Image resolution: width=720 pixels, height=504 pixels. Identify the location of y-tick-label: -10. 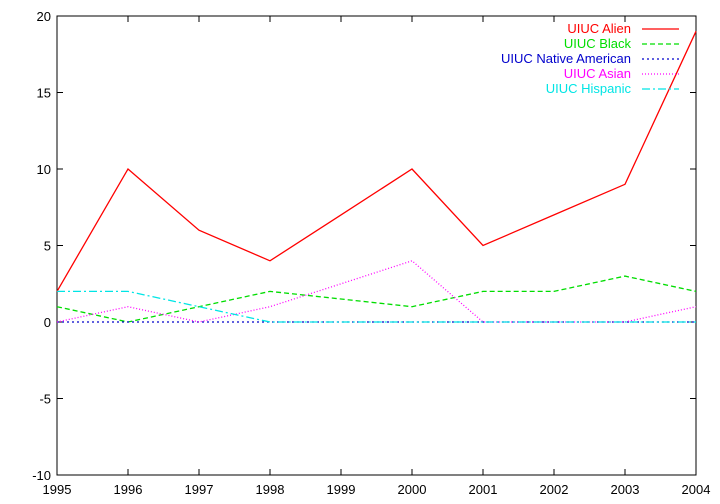
(41, 475).